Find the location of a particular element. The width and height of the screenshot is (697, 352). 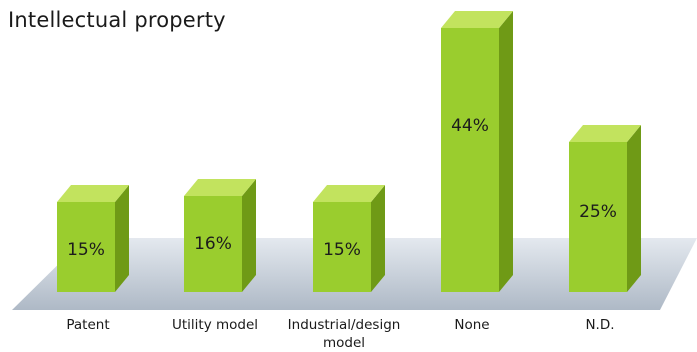

x-tick-label: Utility model is located at coordinates (215, 325).